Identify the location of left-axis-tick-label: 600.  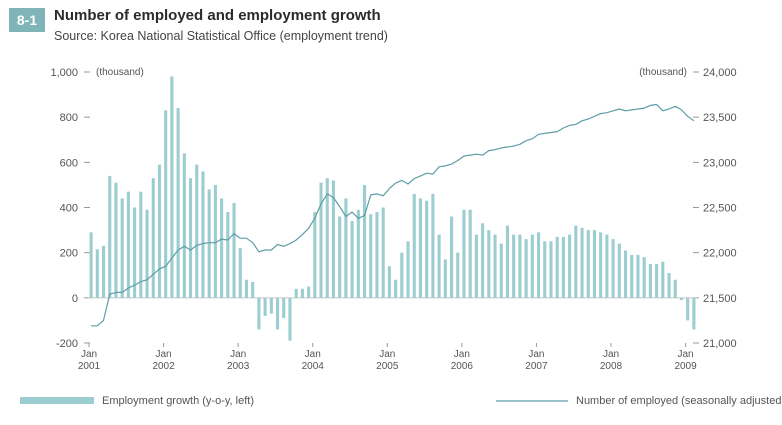
(69, 163).